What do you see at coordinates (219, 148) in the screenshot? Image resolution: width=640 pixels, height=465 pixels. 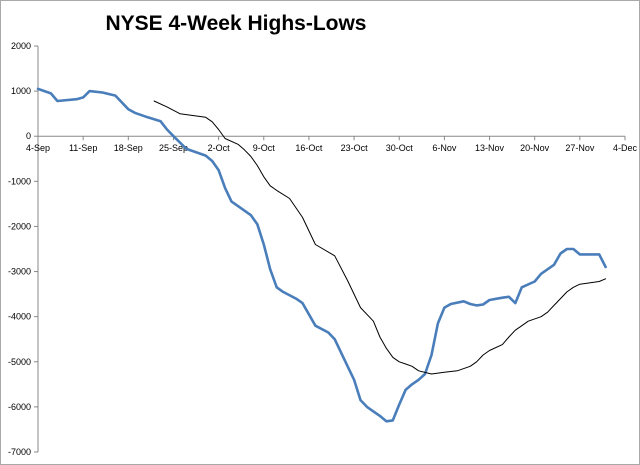 I see `x-tick-label: 2-Oct` at bounding box center [219, 148].